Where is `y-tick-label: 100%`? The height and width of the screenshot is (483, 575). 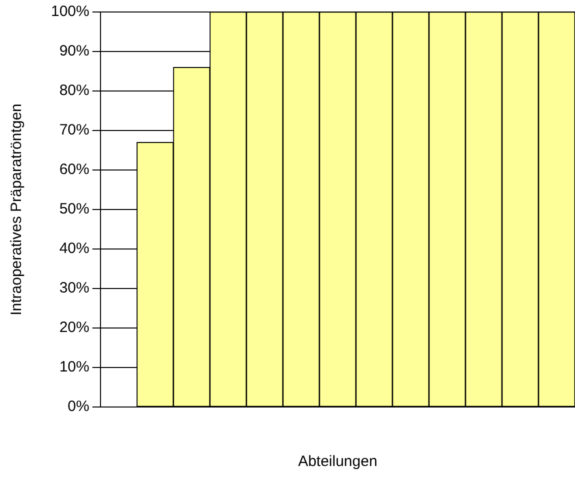
y-tick-label: 100% is located at coordinates (70, 11).